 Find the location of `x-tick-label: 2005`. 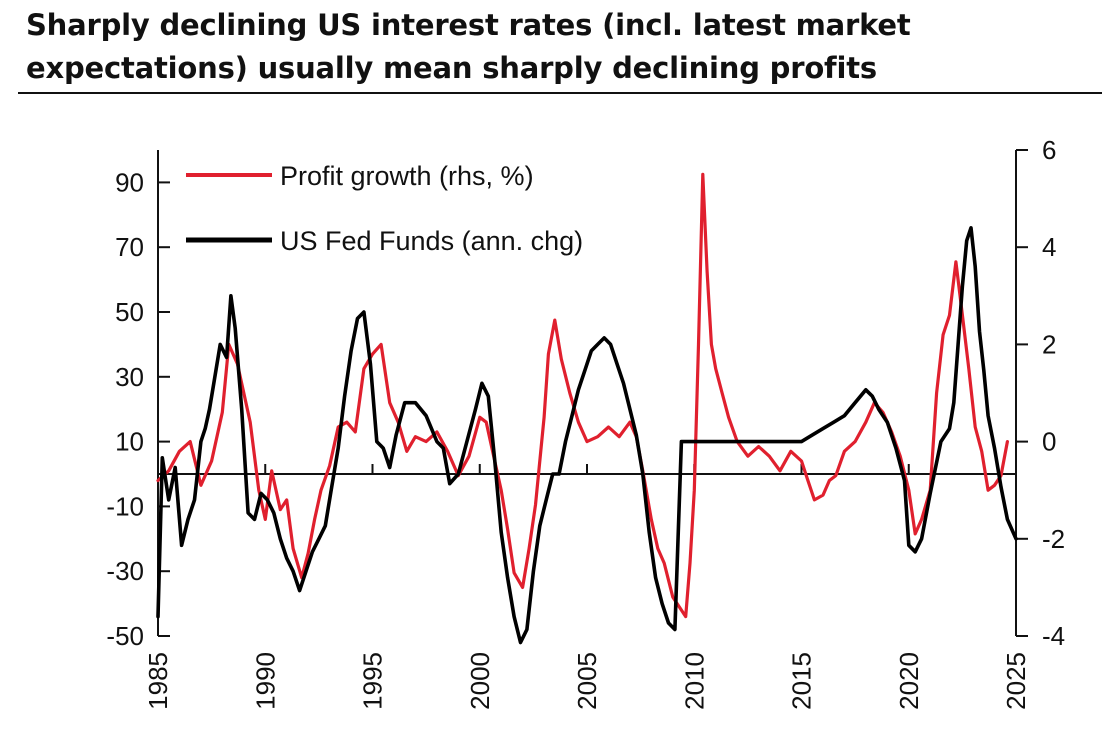

x-tick-label: 2005 is located at coordinates (587, 681).